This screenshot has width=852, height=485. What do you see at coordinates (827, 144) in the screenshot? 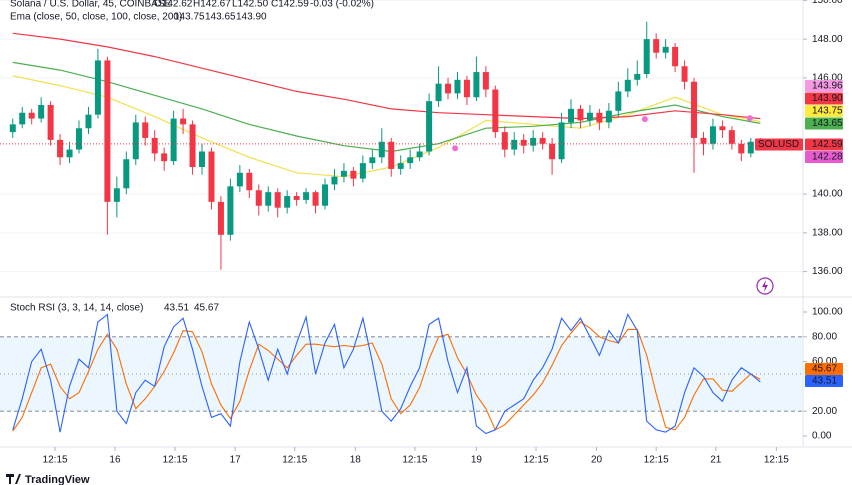
I see `price-label: 142.59` at bounding box center [827, 144].